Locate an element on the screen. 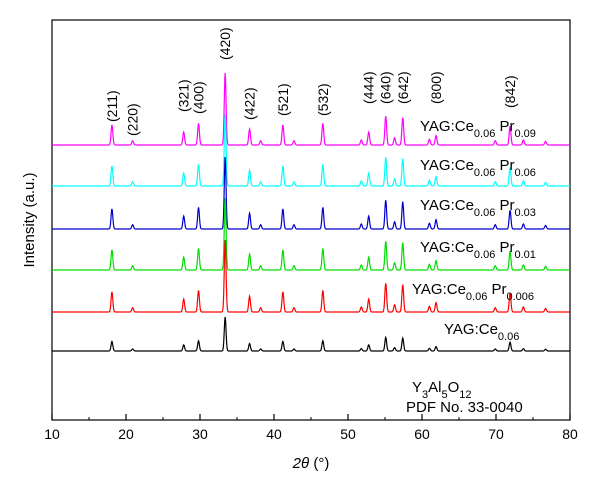 This screenshot has height=490, width=600. peak-label-6: (521) is located at coordinates (283, 99).